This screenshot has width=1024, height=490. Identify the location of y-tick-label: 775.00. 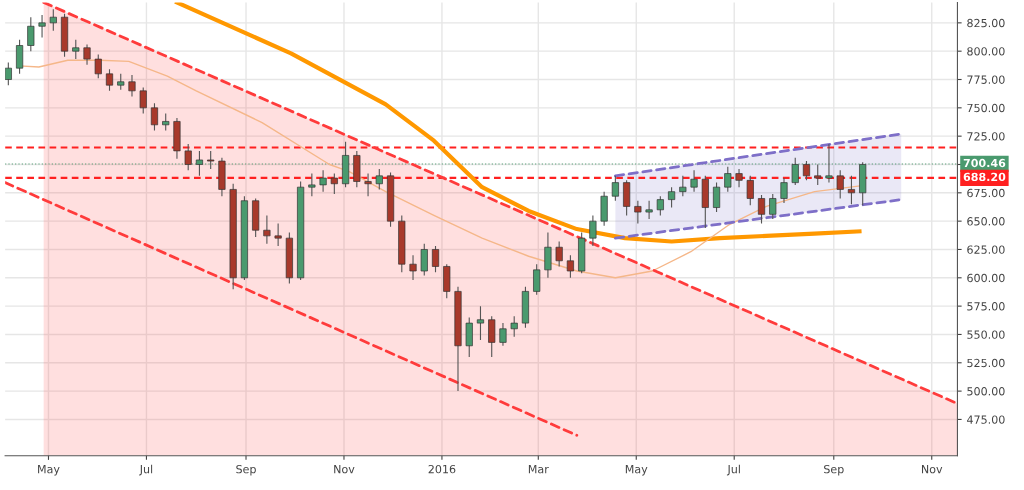
(986, 79).